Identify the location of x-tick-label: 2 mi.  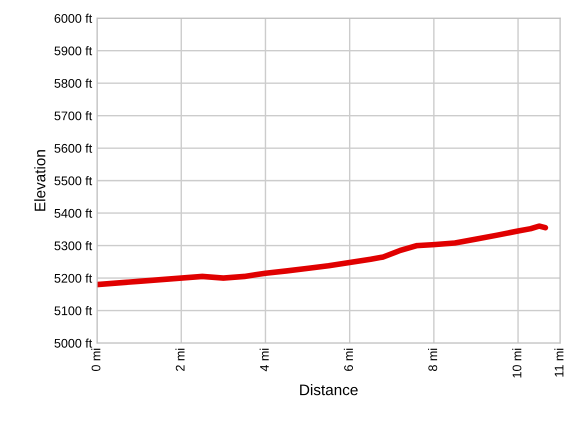
(179, 359).